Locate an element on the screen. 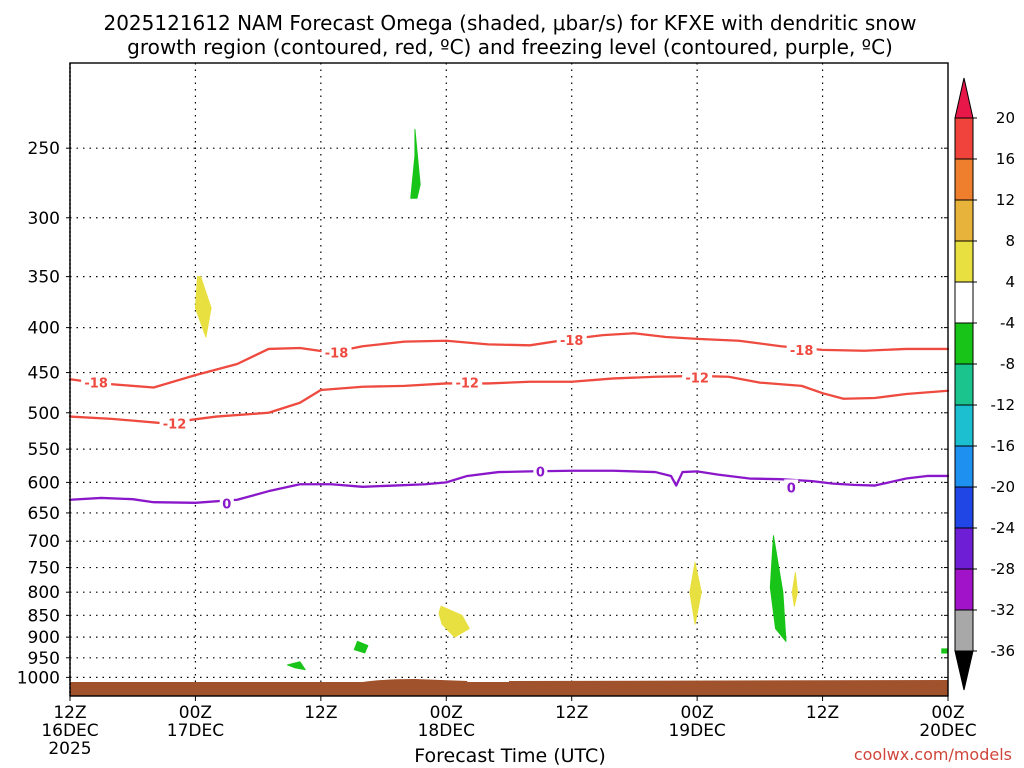 This screenshot has height=768, width=1024. y-tick-label: 300 is located at coordinates (44, 219).